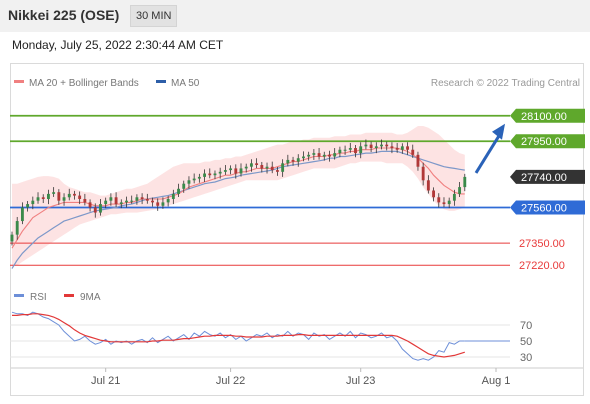 The image size is (590, 404). I want to click on x-tick-label: Jul 21, so click(105, 381).